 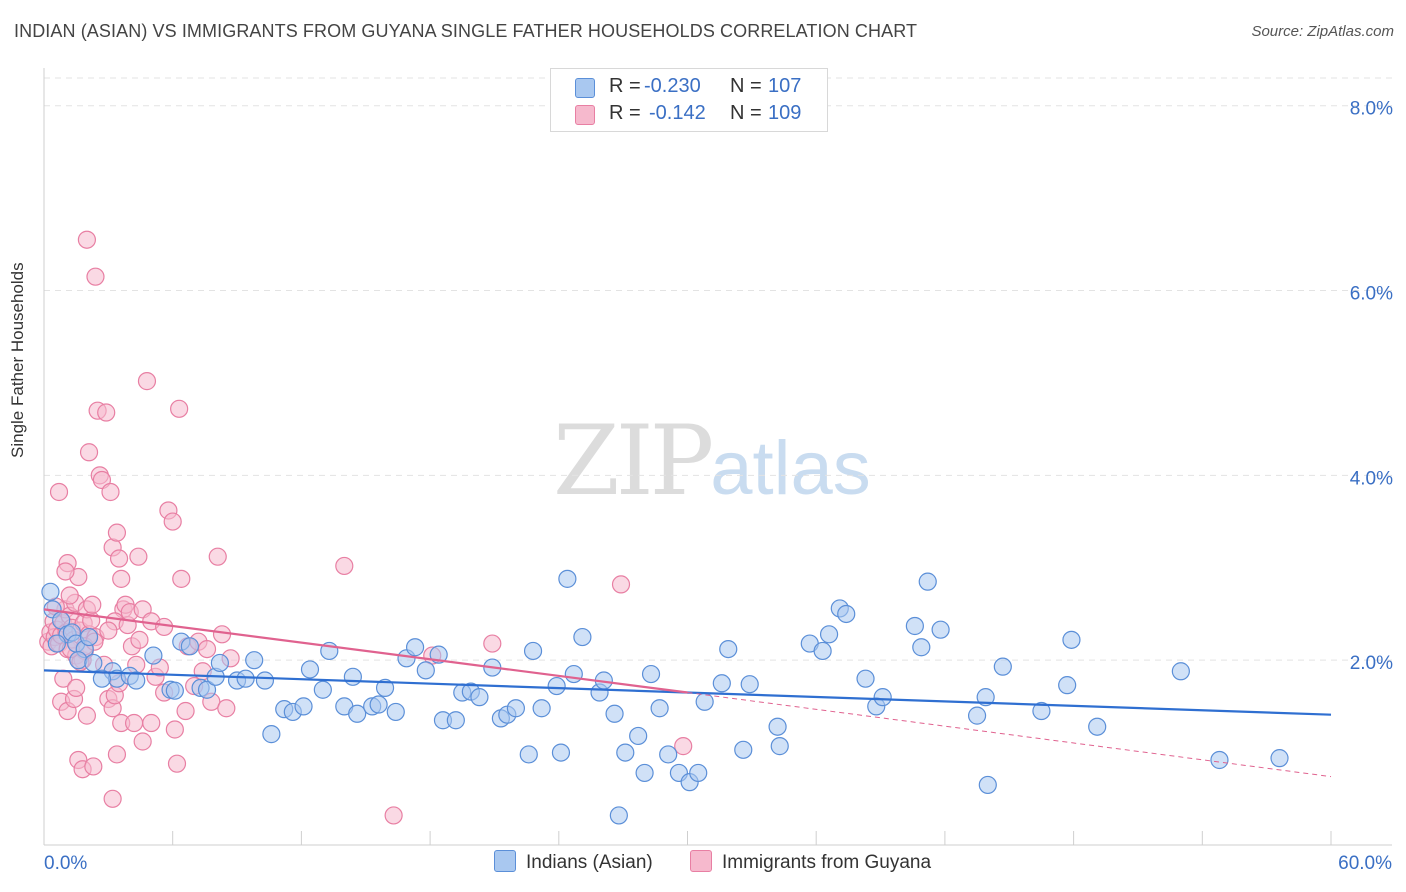 What do you see at coordinates (505, 861) in the screenshot?
I see `bottom-swatch-blue` at bounding box center [505, 861].